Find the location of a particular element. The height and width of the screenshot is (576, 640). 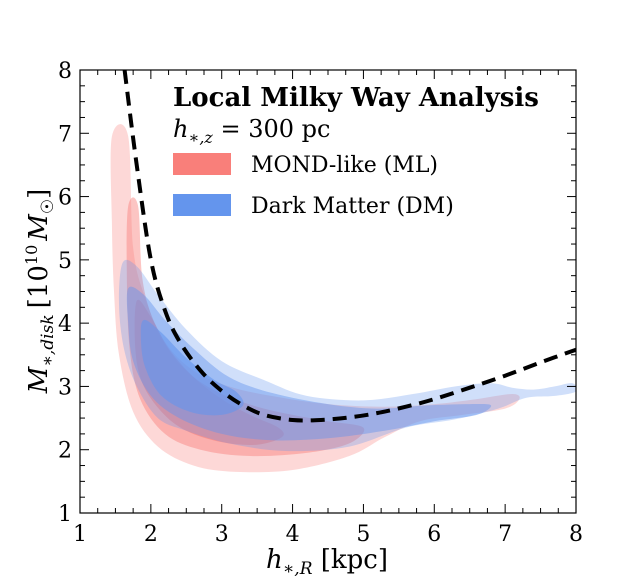

y-tick-label: 8 is located at coordinates (65, 71).